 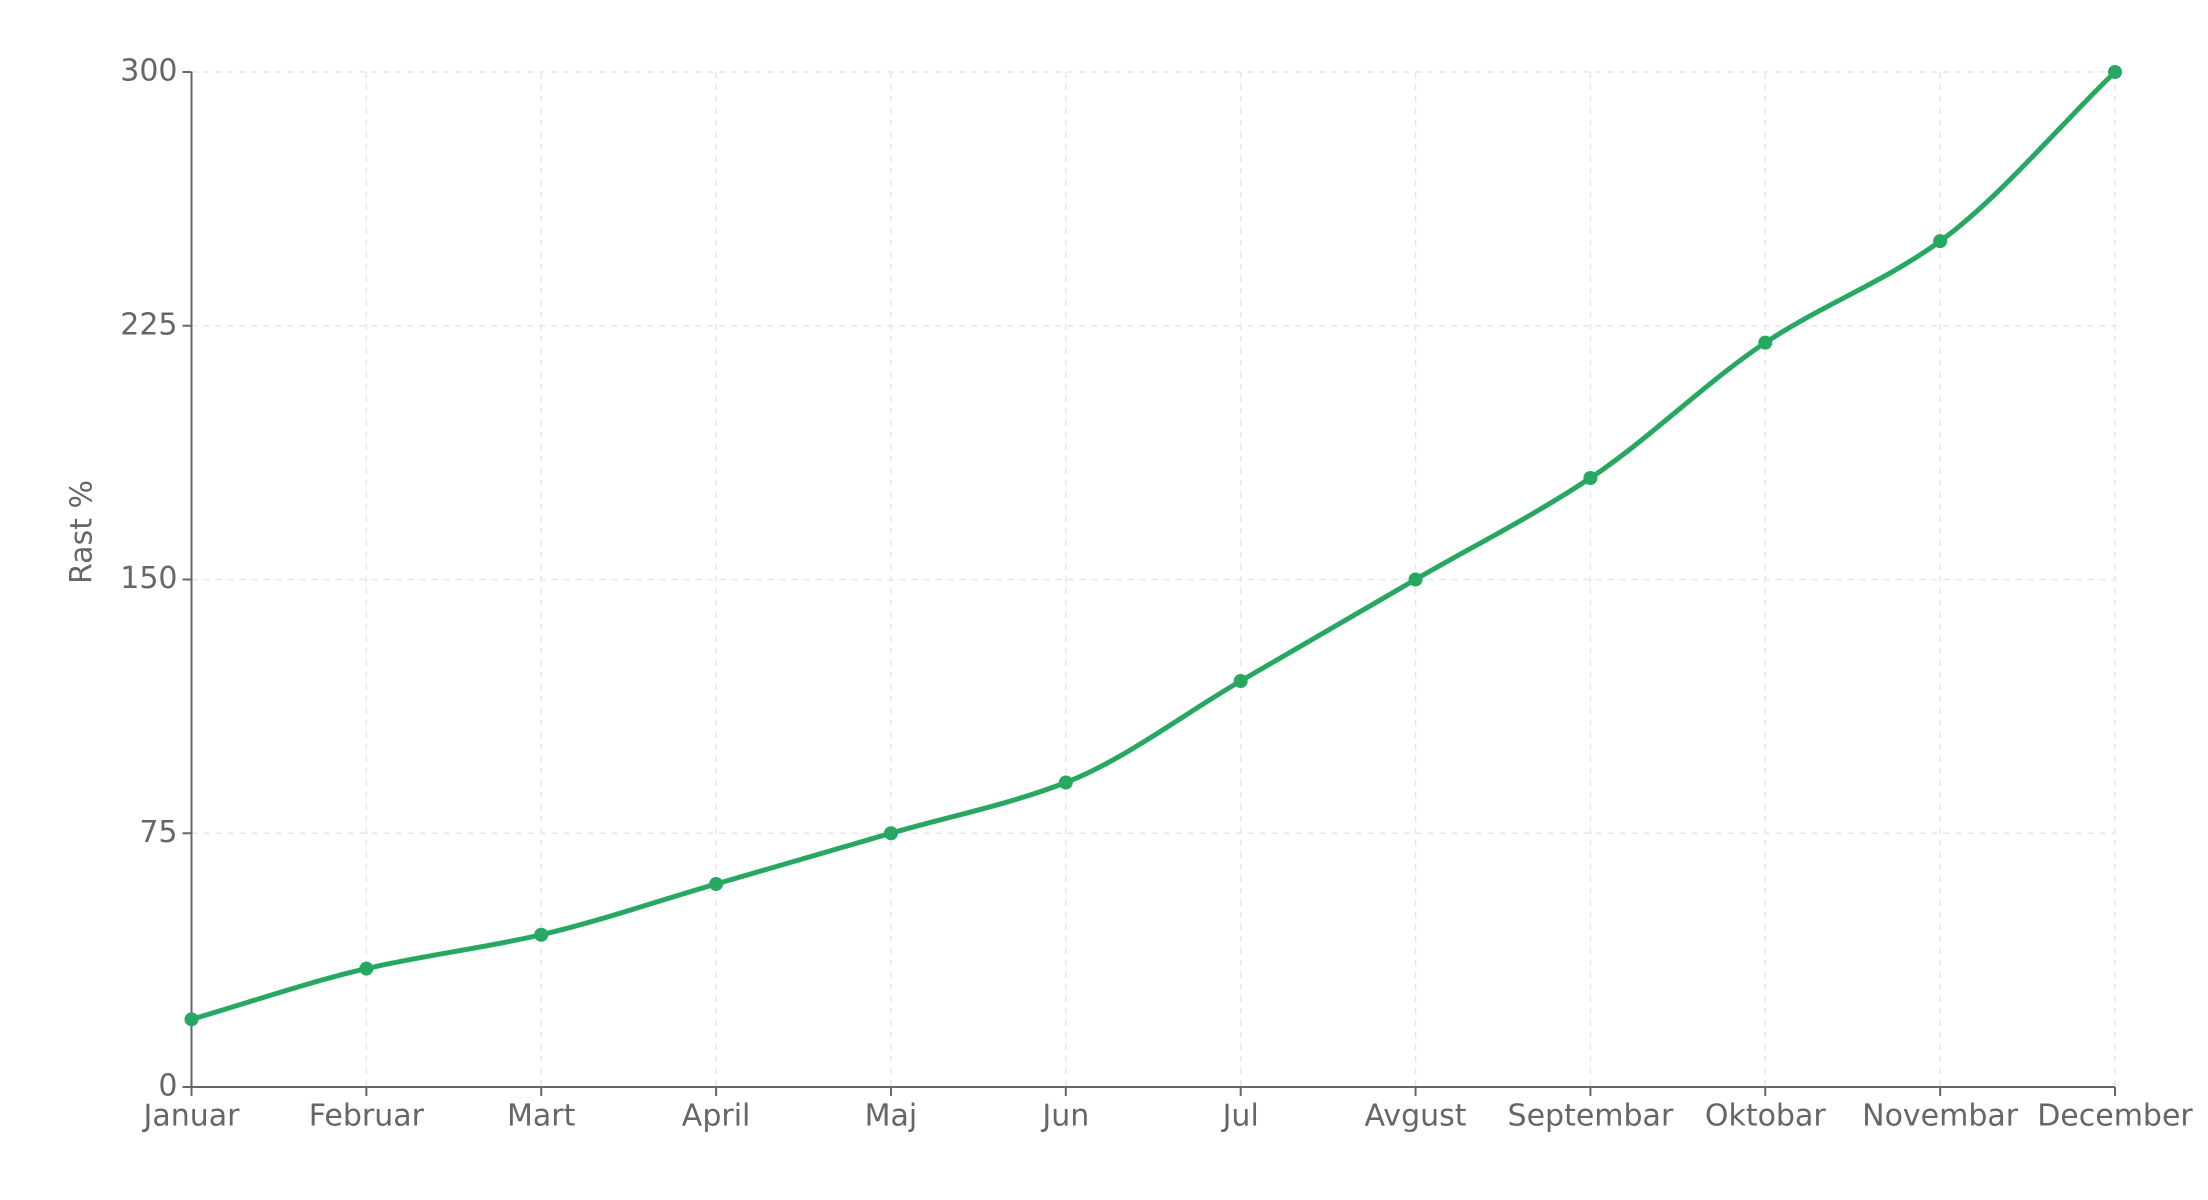 I want to click on x-tick-label: Jun, so click(x=1064, y=1116).